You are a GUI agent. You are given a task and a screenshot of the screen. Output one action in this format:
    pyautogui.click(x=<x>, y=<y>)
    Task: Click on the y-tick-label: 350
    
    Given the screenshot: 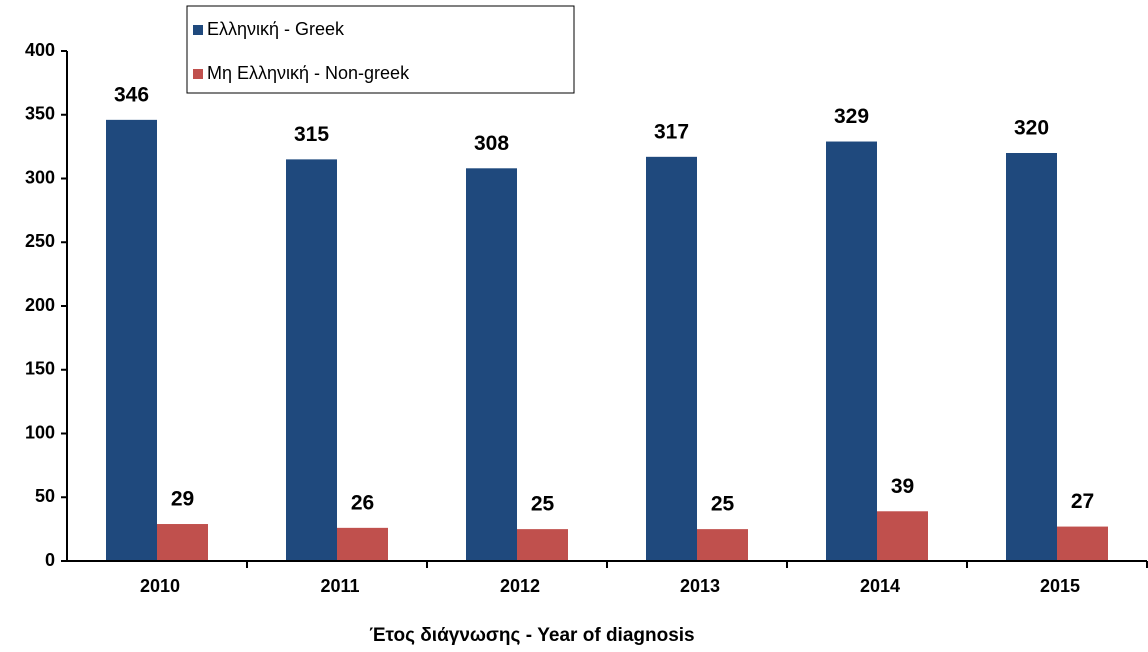 What is the action you would take?
    pyautogui.click(x=40, y=114)
    